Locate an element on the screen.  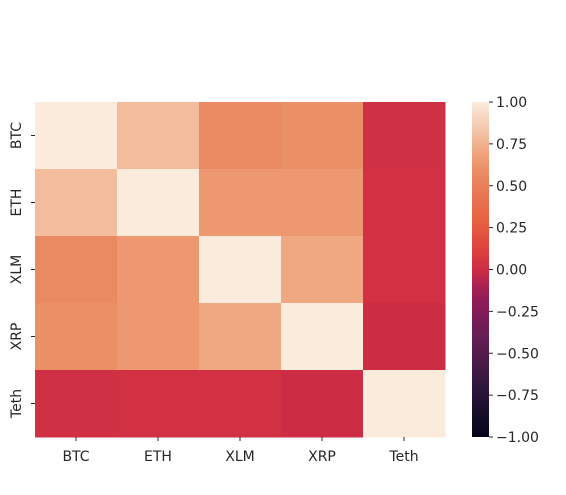
x-tick-label: XRP is located at coordinates (322, 457).